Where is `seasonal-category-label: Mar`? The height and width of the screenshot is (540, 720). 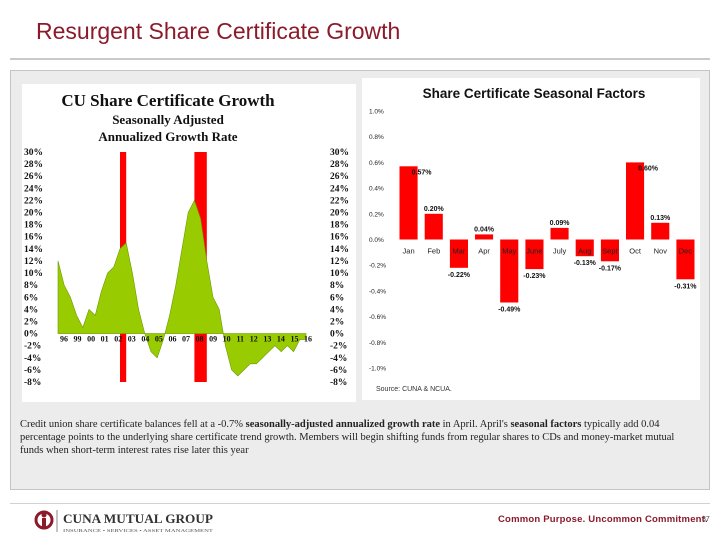 seasonal-category-label: Mar is located at coordinates (458, 251).